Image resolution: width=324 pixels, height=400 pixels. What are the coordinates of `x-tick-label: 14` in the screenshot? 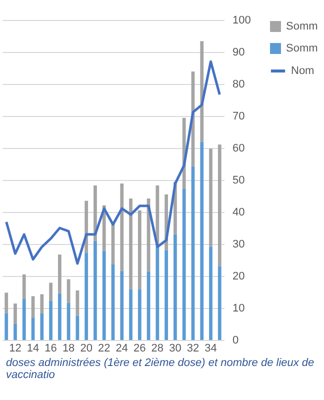 It's located at (33, 348).